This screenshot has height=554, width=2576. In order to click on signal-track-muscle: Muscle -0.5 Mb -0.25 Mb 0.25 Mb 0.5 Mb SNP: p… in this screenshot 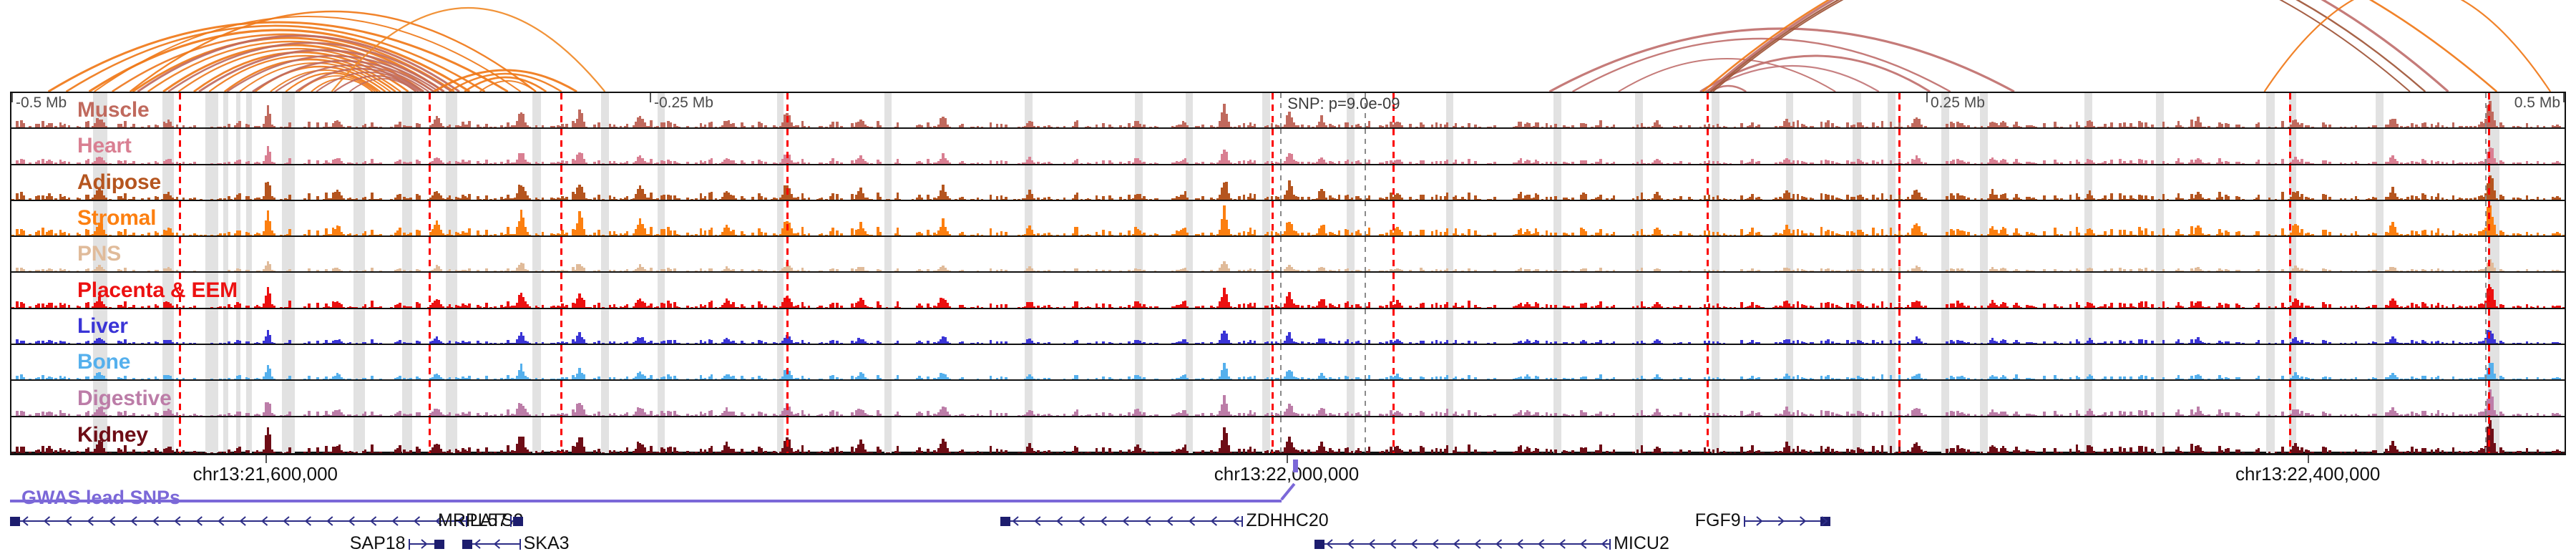, I will do `click(1288, 112)`.